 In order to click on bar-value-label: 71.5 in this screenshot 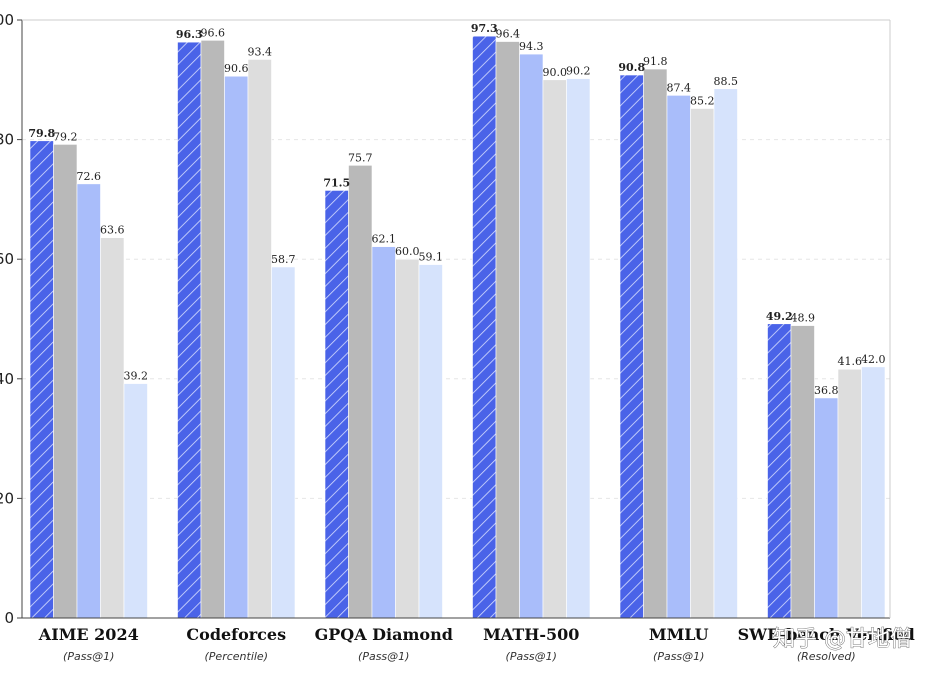, I will do `click(336, 182)`.